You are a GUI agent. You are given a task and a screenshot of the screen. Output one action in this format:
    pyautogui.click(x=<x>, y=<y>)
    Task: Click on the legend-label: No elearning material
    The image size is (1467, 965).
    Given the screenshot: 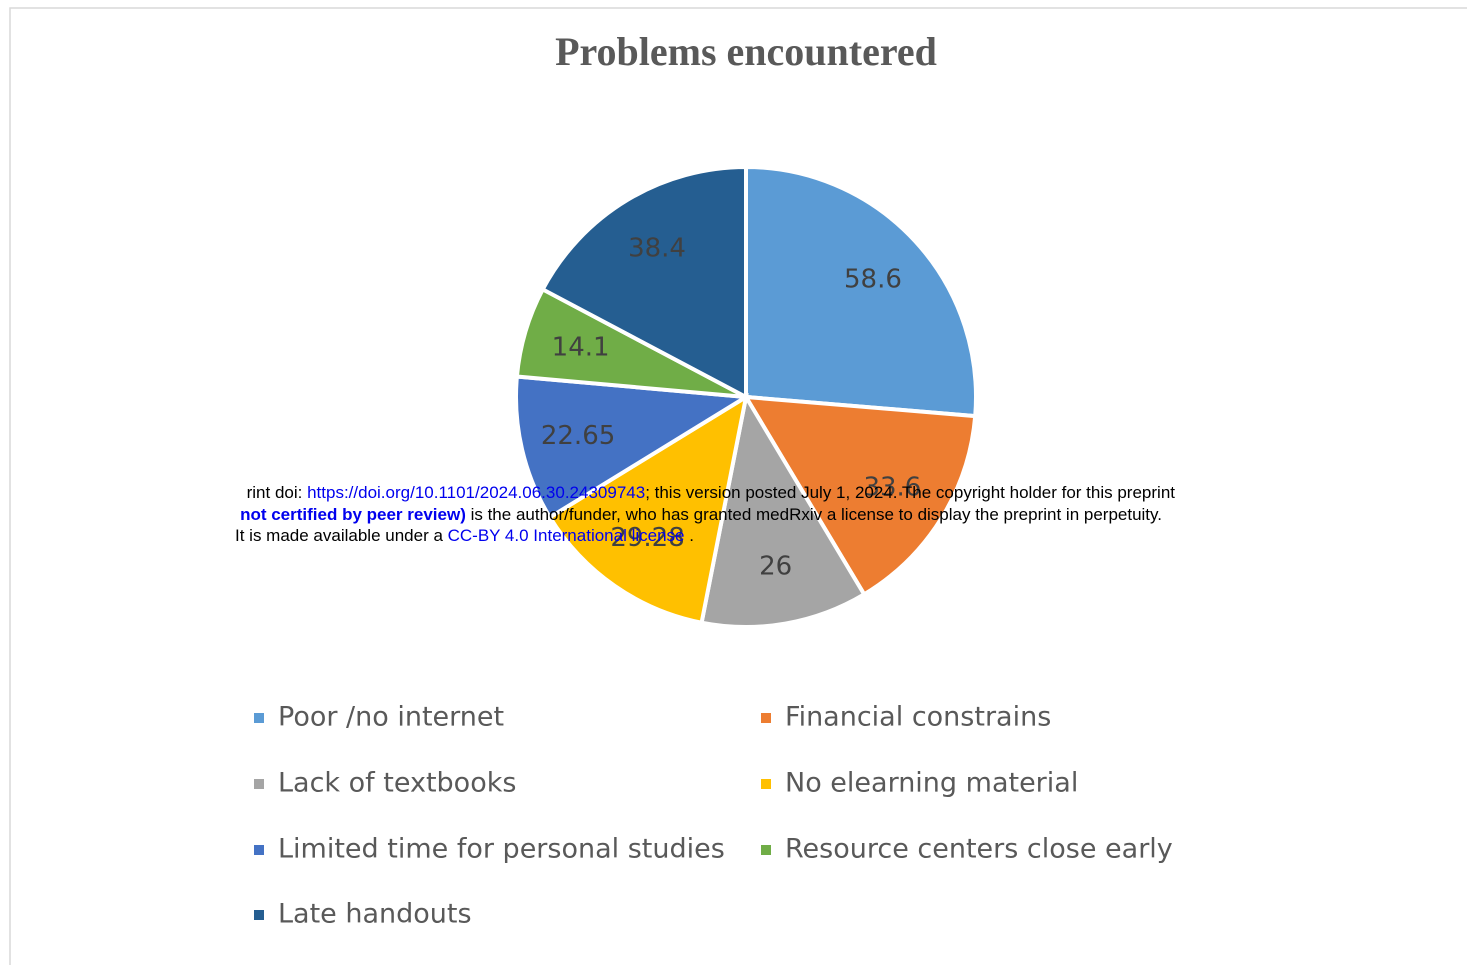 What is the action you would take?
    pyautogui.click(x=931, y=783)
    